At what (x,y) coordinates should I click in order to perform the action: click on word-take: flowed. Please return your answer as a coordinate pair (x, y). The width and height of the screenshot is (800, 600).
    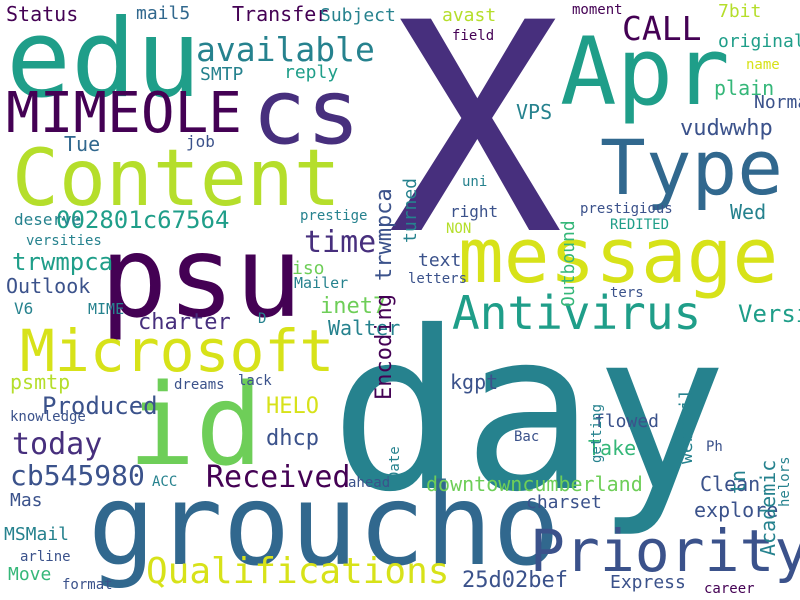
    Looking at the image, I should click on (627, 421).